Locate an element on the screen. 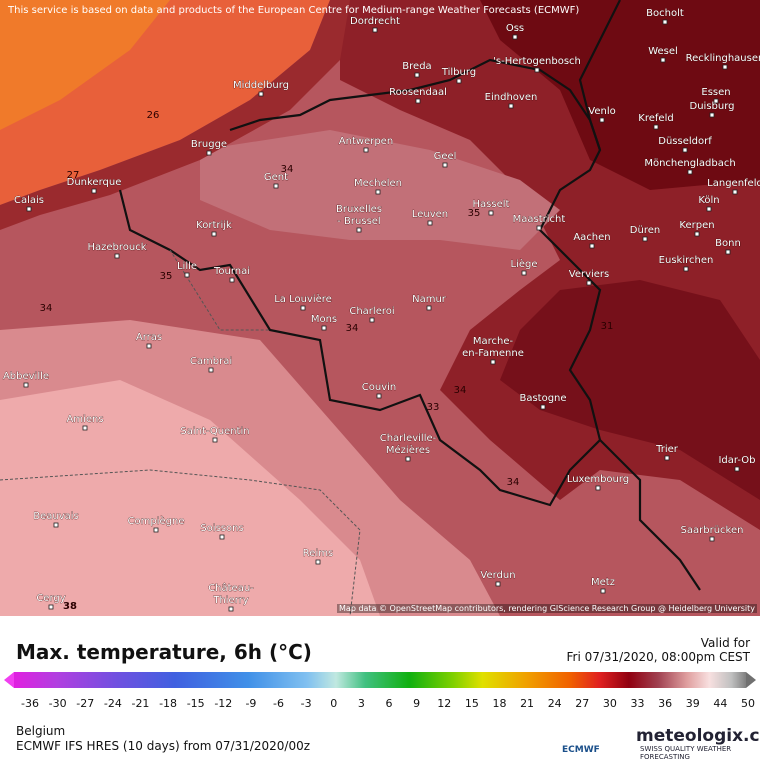 The height and width of the screenshot is (761, 760). city-label: Geel is located at coordinates (445, 156).